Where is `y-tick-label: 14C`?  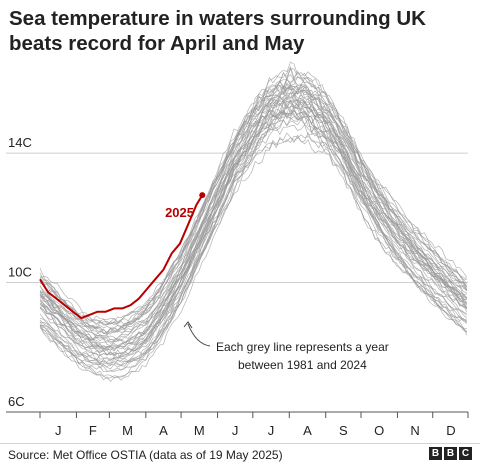
y-tick-label: 14C is located at coordinates (20, 142).